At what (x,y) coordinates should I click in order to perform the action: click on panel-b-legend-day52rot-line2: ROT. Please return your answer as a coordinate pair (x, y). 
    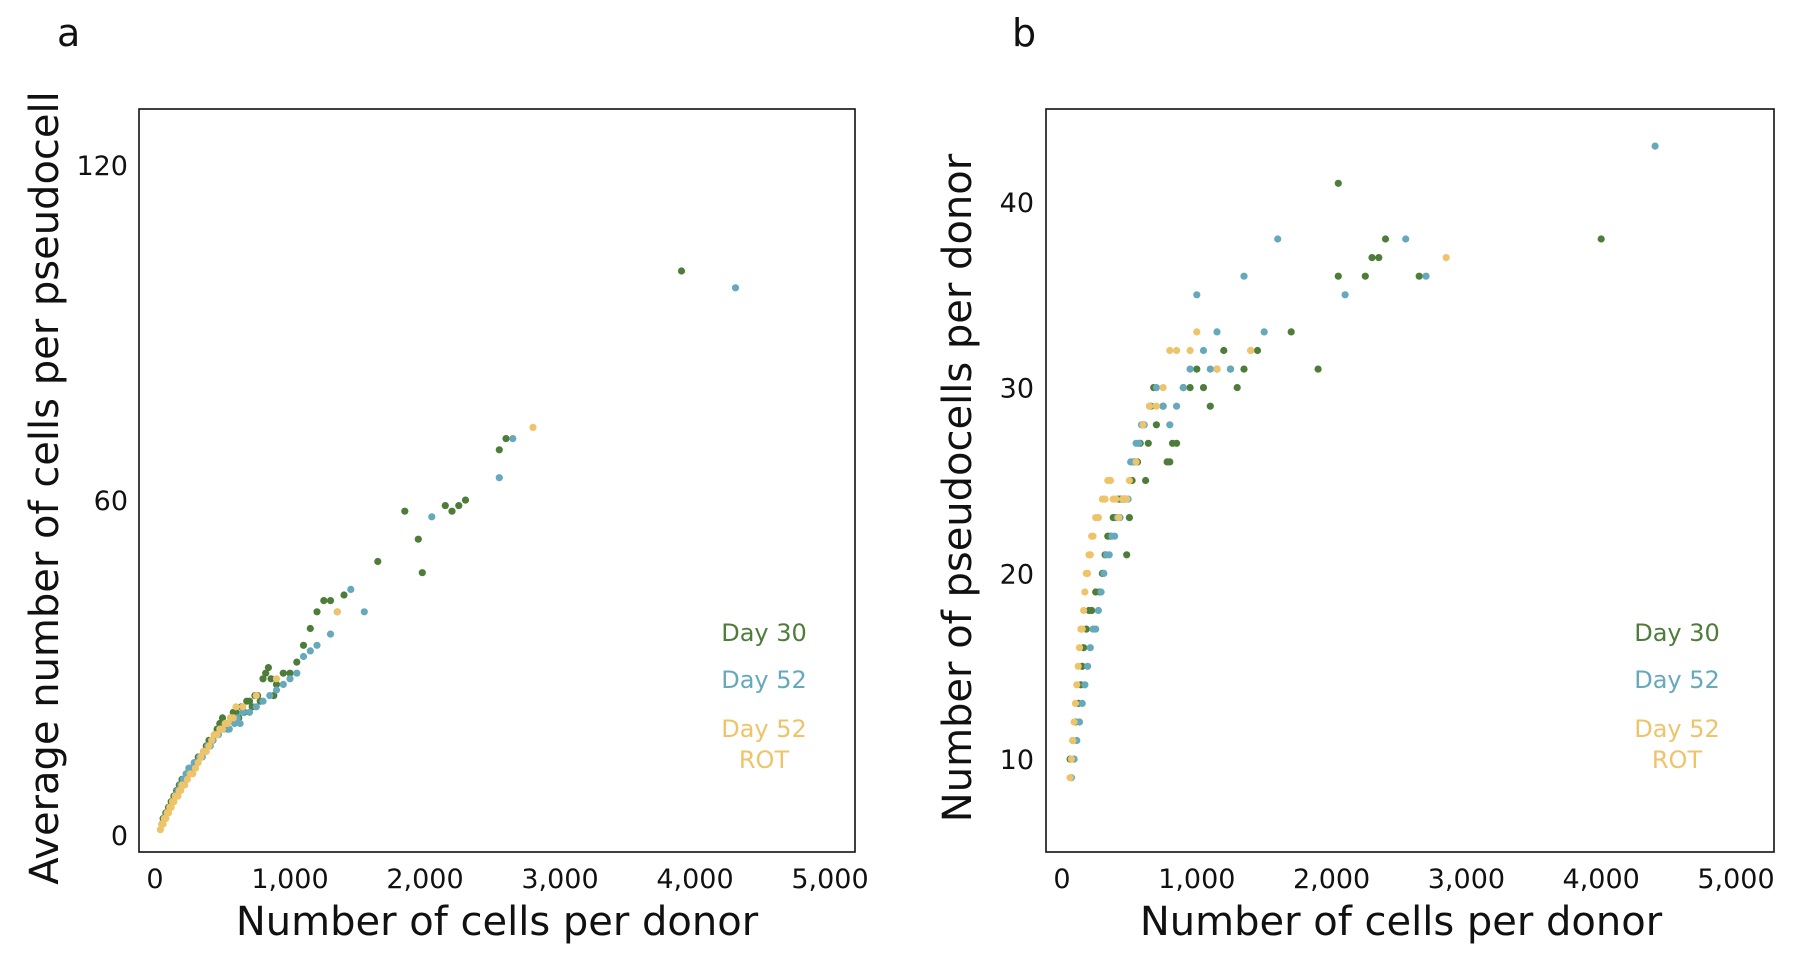
    Looking at the image, I should click on (1677, 760).